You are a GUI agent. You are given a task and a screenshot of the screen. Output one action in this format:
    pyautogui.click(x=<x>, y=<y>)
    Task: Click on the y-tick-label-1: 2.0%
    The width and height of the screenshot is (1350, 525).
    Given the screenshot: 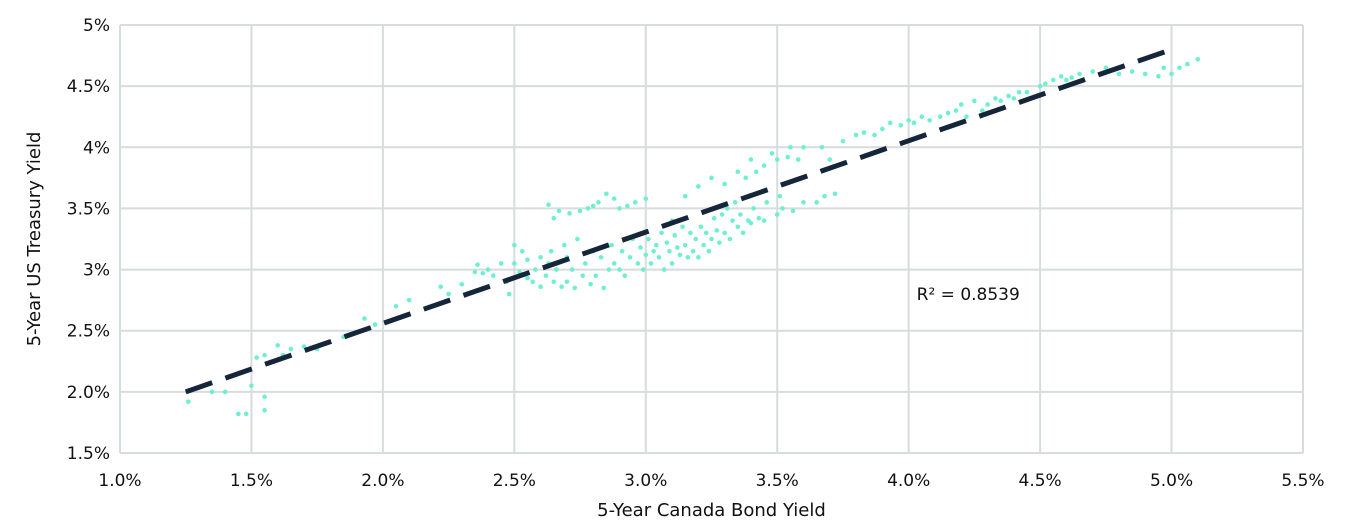 What is the action you would take?
    pyautogui.click(x=88, y=393)
    